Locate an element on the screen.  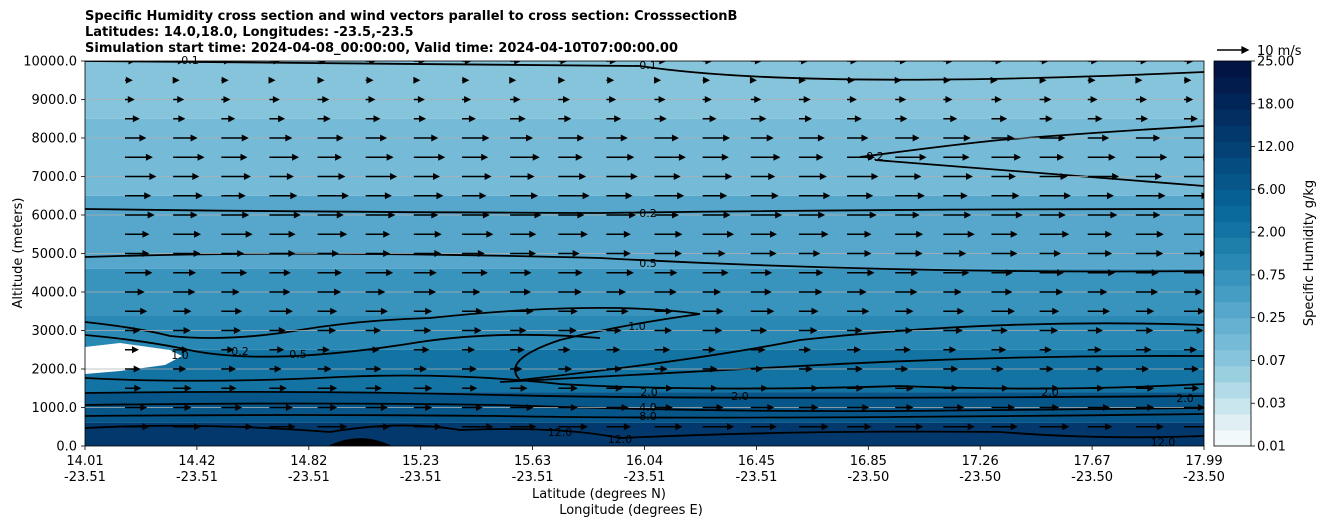
x-tick-label-lat: 16.04 is located at coordinates (644, 461).